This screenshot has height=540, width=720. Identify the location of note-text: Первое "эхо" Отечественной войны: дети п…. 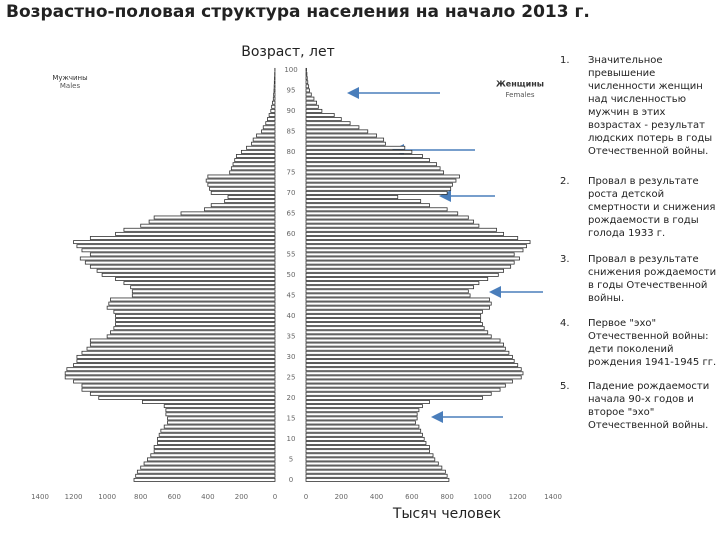
(652, 343).